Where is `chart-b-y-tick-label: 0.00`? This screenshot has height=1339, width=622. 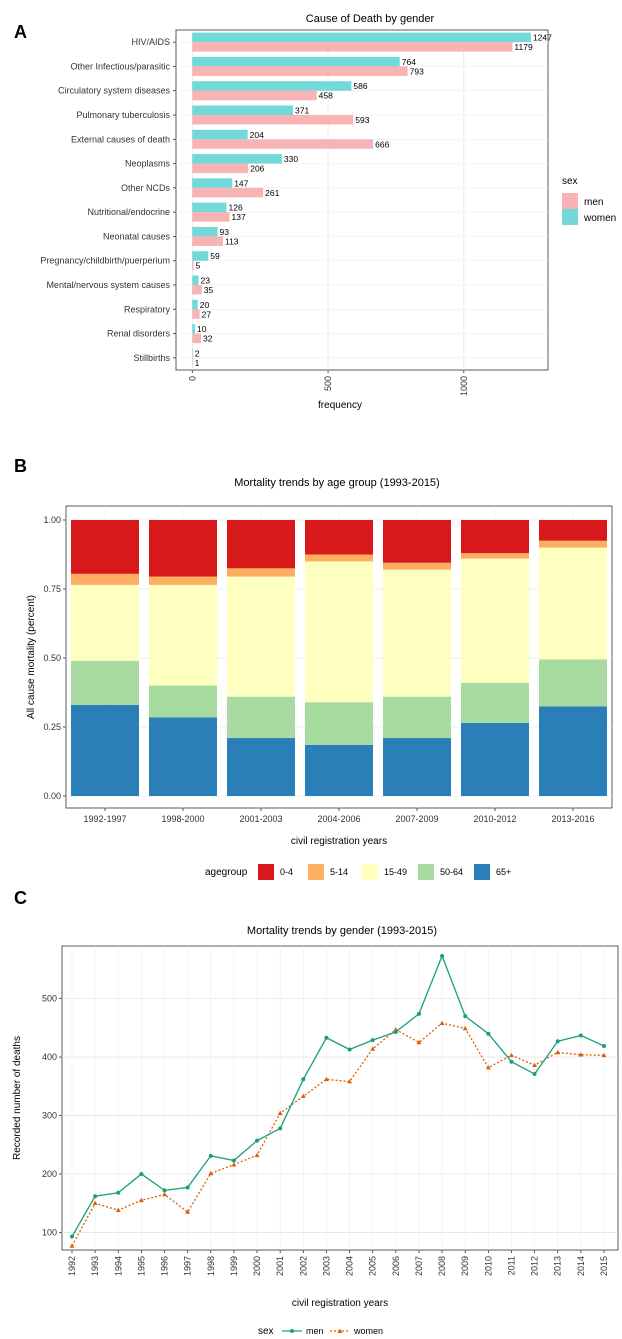
chart-b-y-tick-label: 0.00 is located at coordinates (52, 796).